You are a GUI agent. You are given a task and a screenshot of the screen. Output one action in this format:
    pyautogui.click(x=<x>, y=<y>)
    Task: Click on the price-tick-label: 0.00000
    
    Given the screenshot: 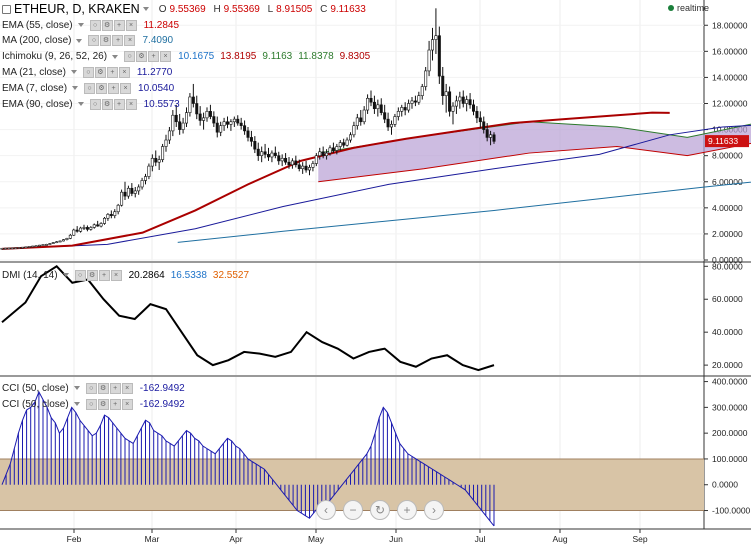 What is the action you would take?
    pyautogui.click(x=727, y=260)
    